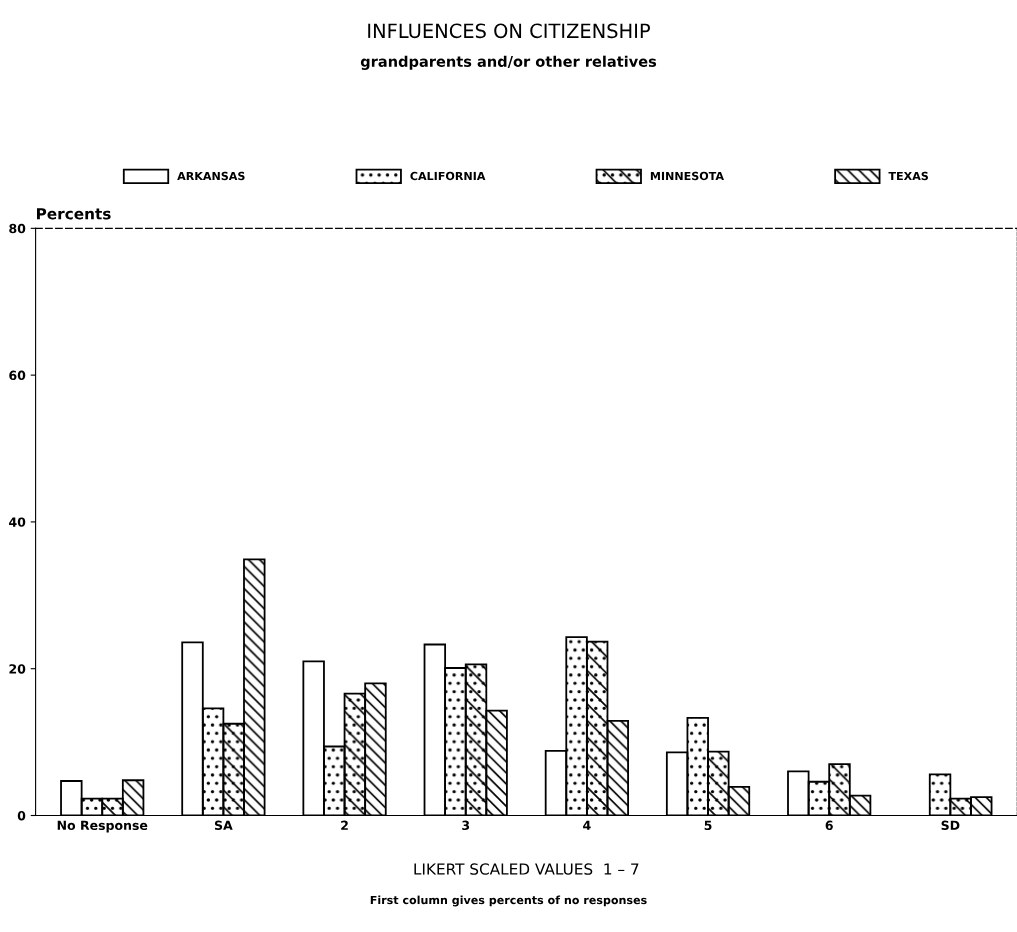 This screenshot has height=932, width=1017. What do you see at coordinates (908, 176) in the screenshot?
I see `legend-label: TEXAS` at bounding box center [908, 176].